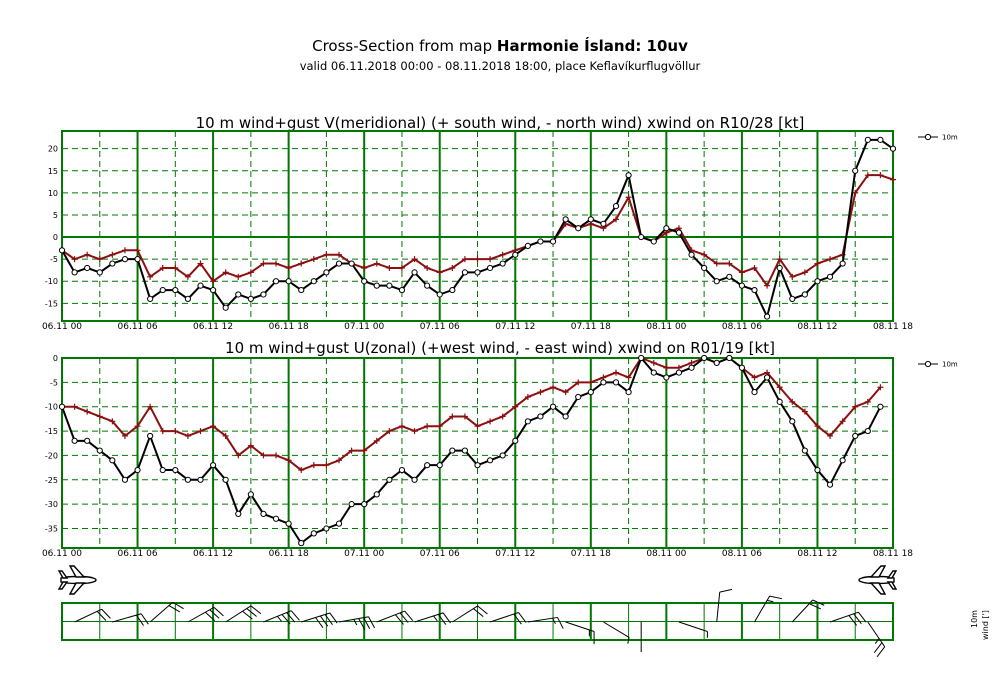 The width and height of the screenshot is (1000, 679). What do you see at coordinates (666, 554) in the screenshot?
I see `x-tick-label: 08.11 00` at bounding box center [666, 554].